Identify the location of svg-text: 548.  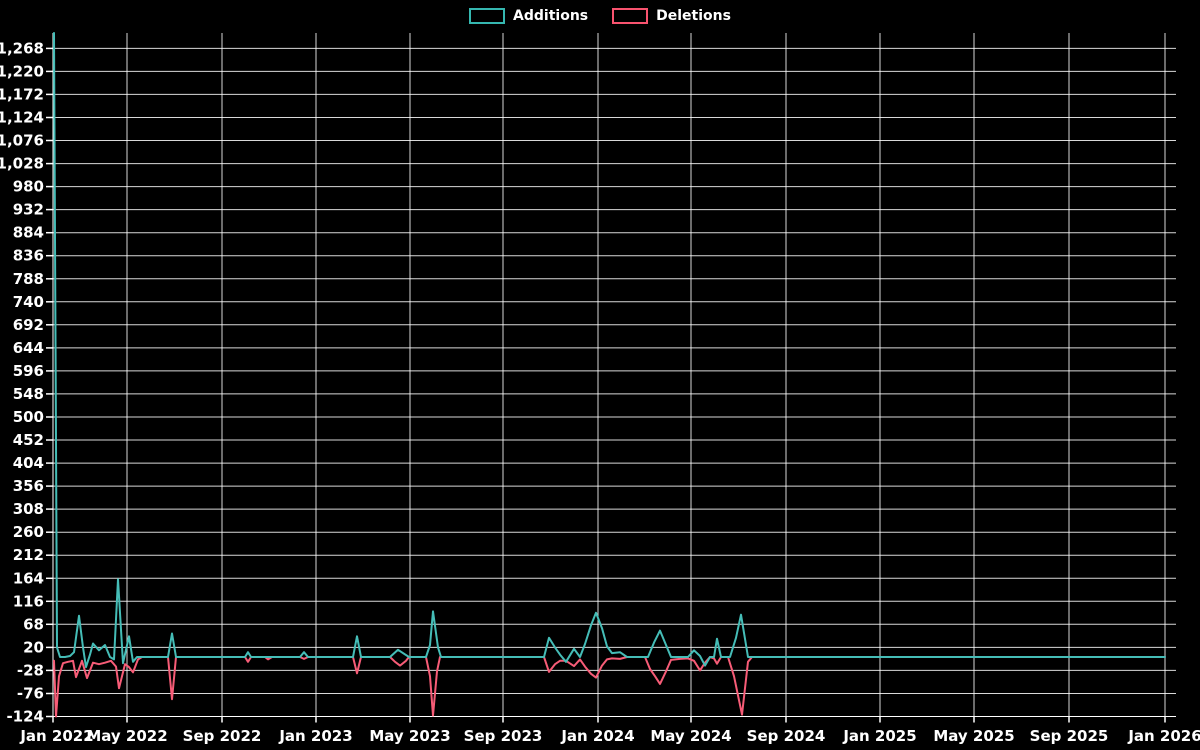
(28, 394).